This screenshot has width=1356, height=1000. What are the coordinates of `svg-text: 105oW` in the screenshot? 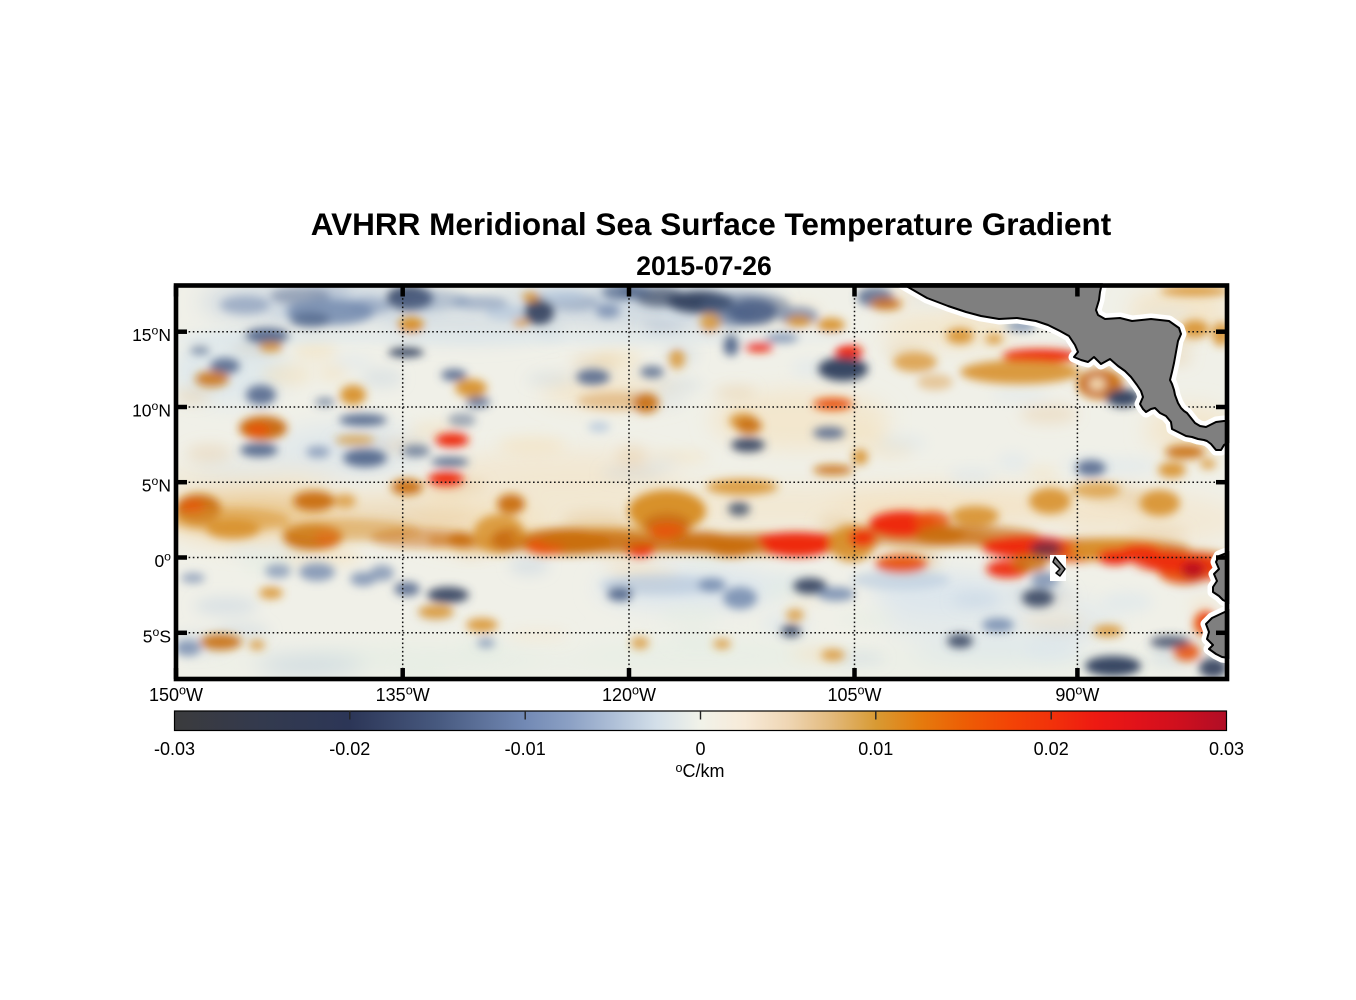 It's located at (854, 695).